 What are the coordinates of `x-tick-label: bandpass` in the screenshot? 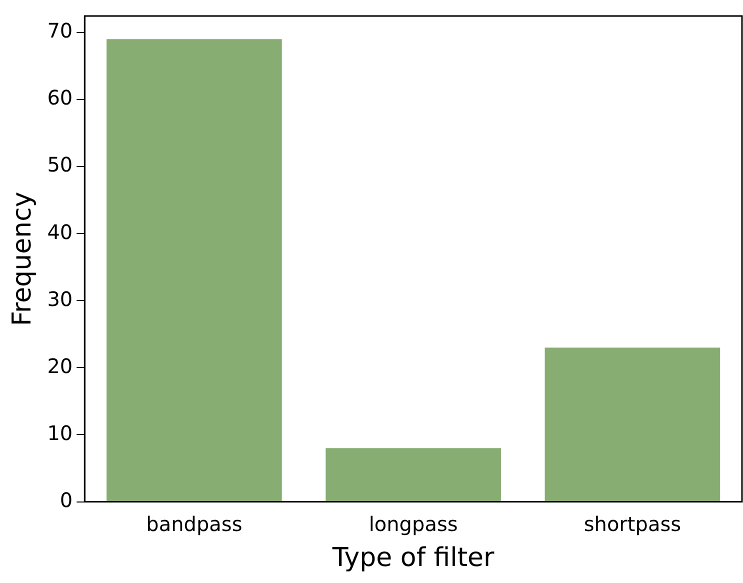 It's located at (194, 524).